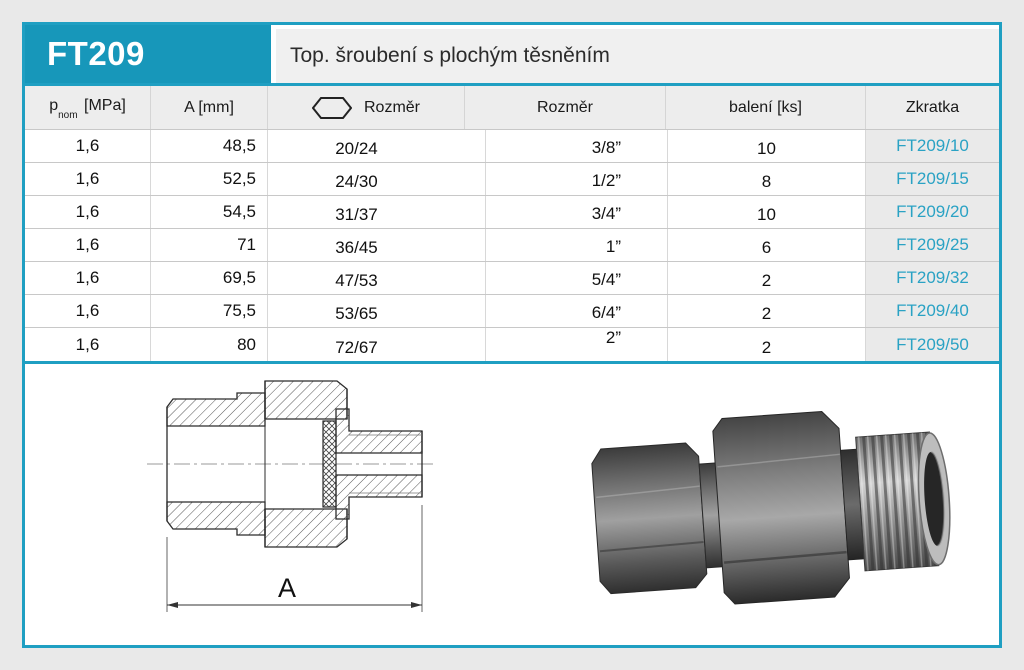 Image resolution: width=1024 pixels, height=670 pixels. Describe the element at coordinates (377, 212) in the screenshot. I see `cell-hex-size: 31/37` at that location.